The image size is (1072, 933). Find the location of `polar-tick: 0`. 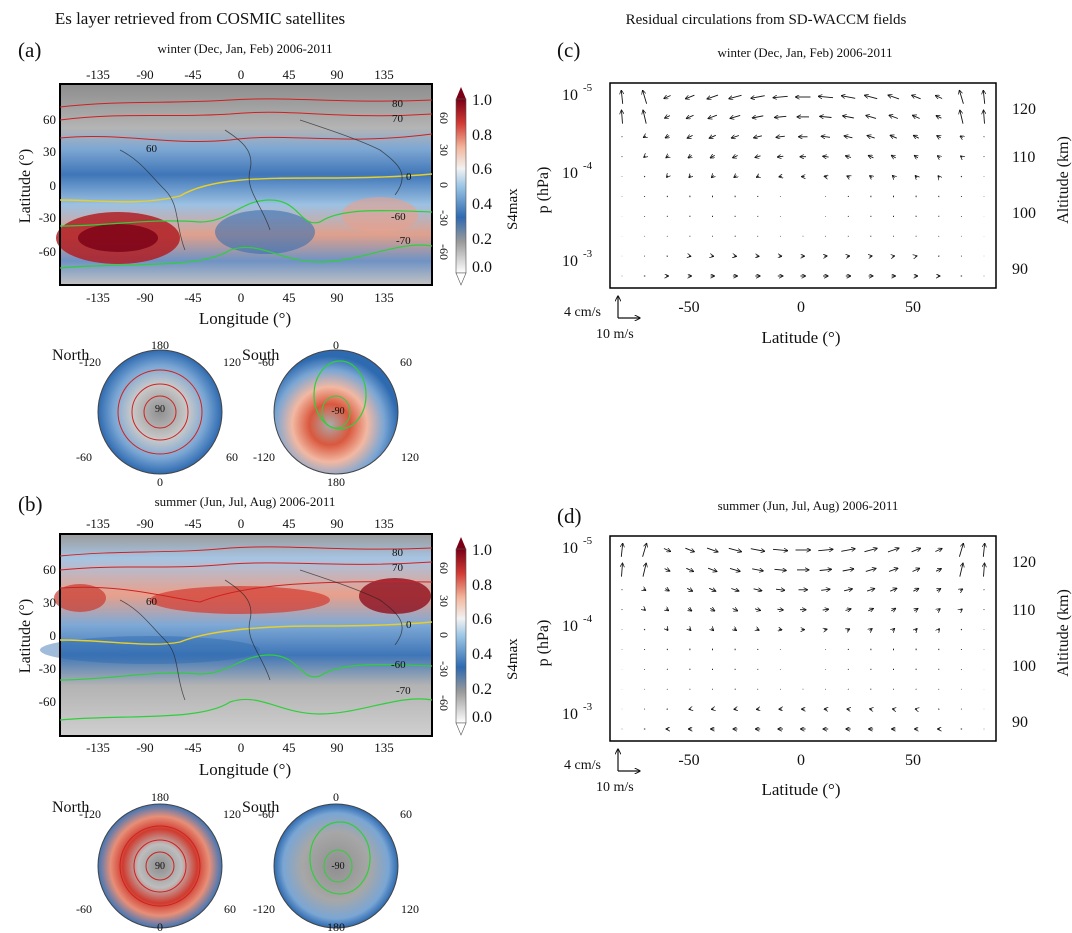

polar-tick: 0 is located at coordinates (336, 797).